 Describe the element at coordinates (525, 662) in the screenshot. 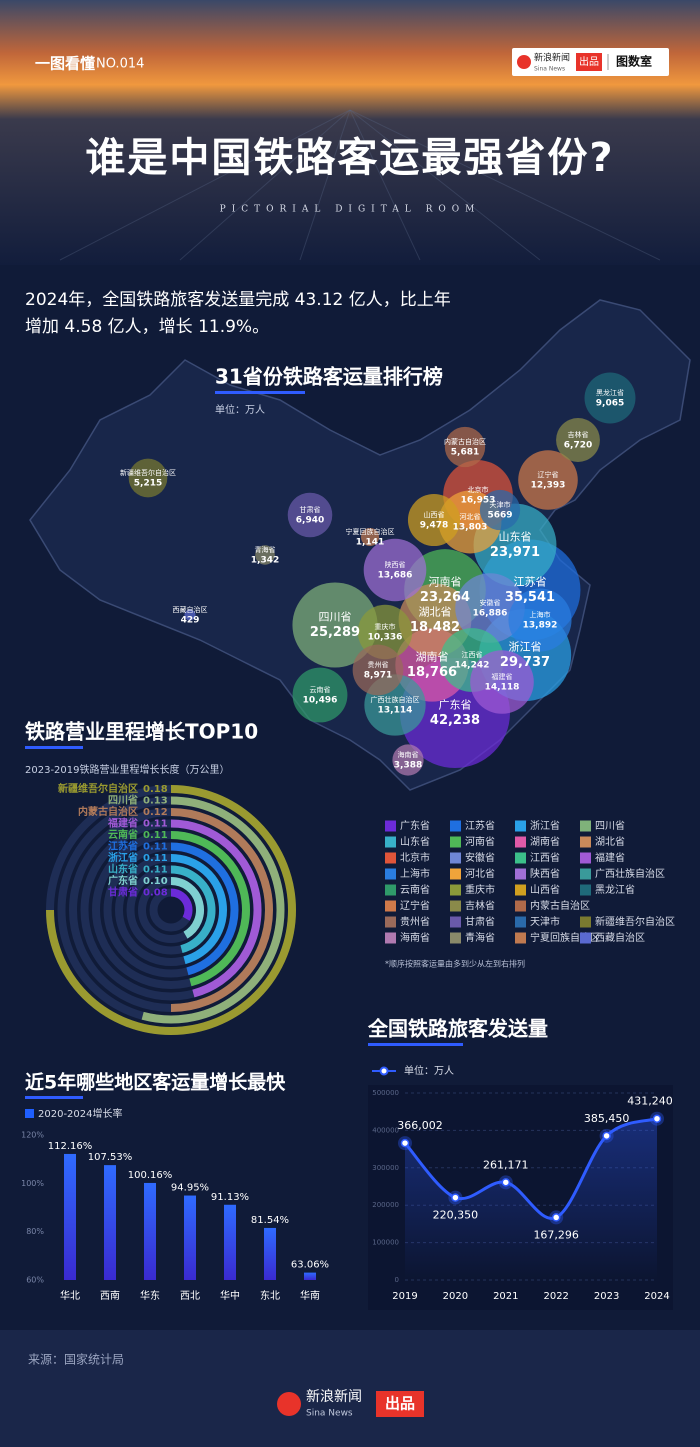

I see `bubble-value: 29,737` at that location.